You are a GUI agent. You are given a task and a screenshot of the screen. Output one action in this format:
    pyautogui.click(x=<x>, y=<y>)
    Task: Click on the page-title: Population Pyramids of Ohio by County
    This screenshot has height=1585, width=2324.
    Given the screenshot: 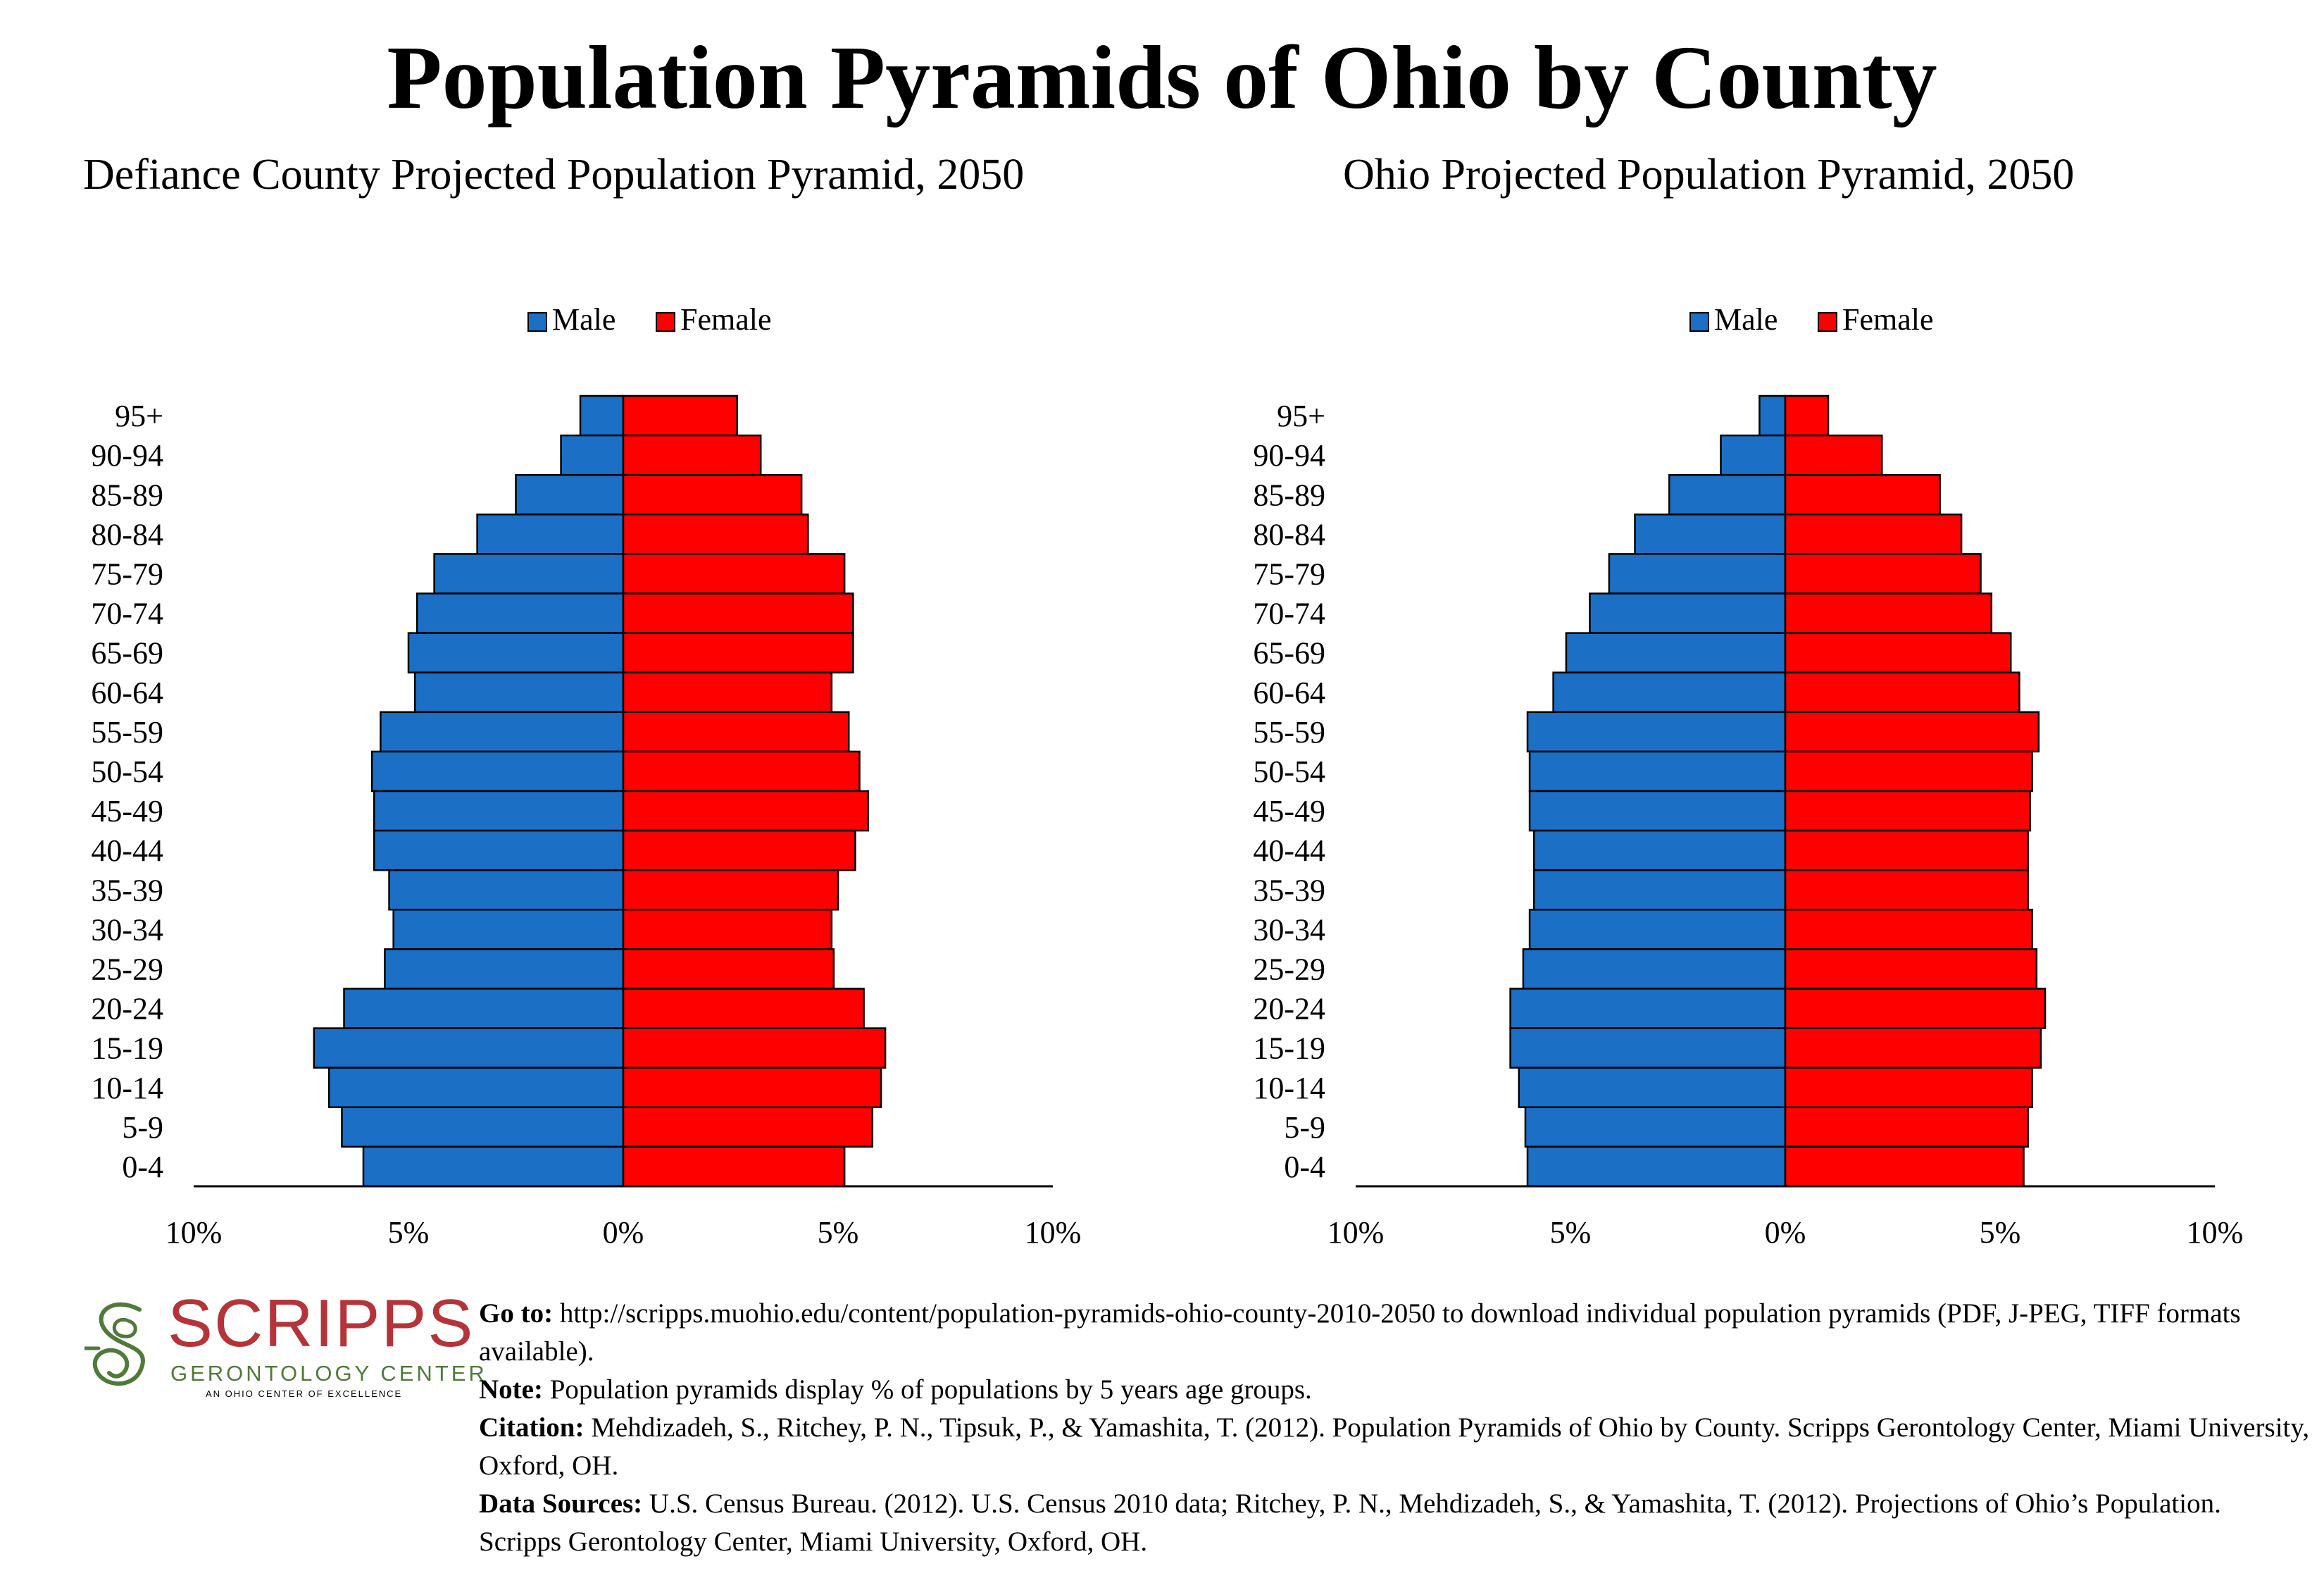 What is the action you would take?
    pyautogui.click(x=1162, y=77)
    